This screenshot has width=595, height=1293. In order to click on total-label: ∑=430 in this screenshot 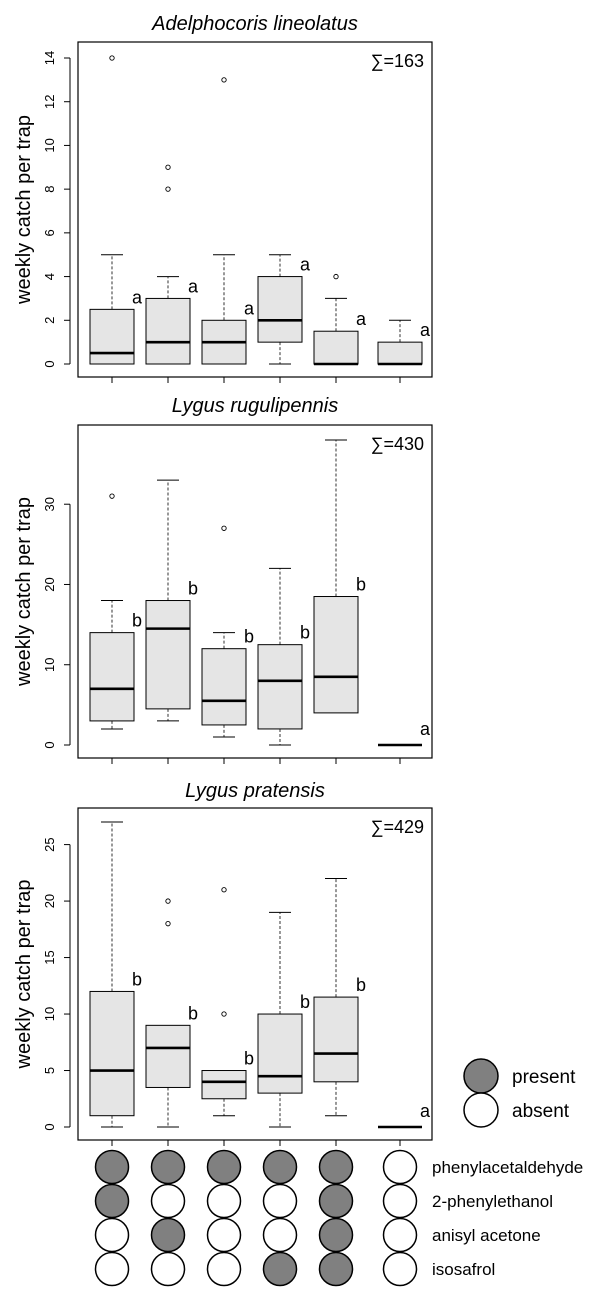, I will do `click(397, 444)`.